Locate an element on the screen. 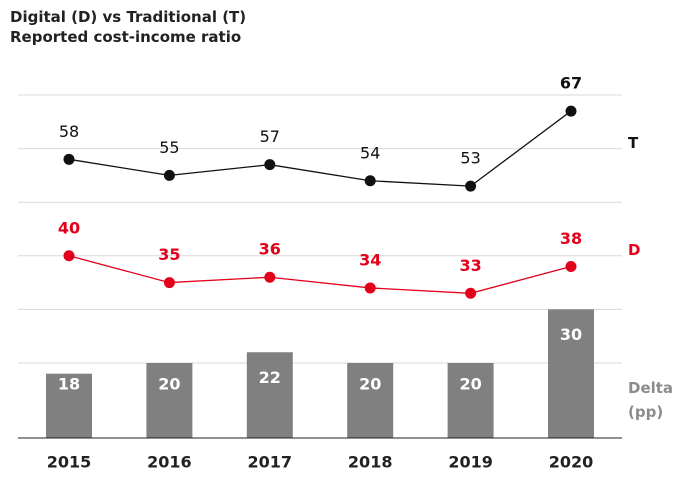 The width and height of the screenshot is (683, 498). series-label: Delta (pp) is located at coordinates (651, 400).